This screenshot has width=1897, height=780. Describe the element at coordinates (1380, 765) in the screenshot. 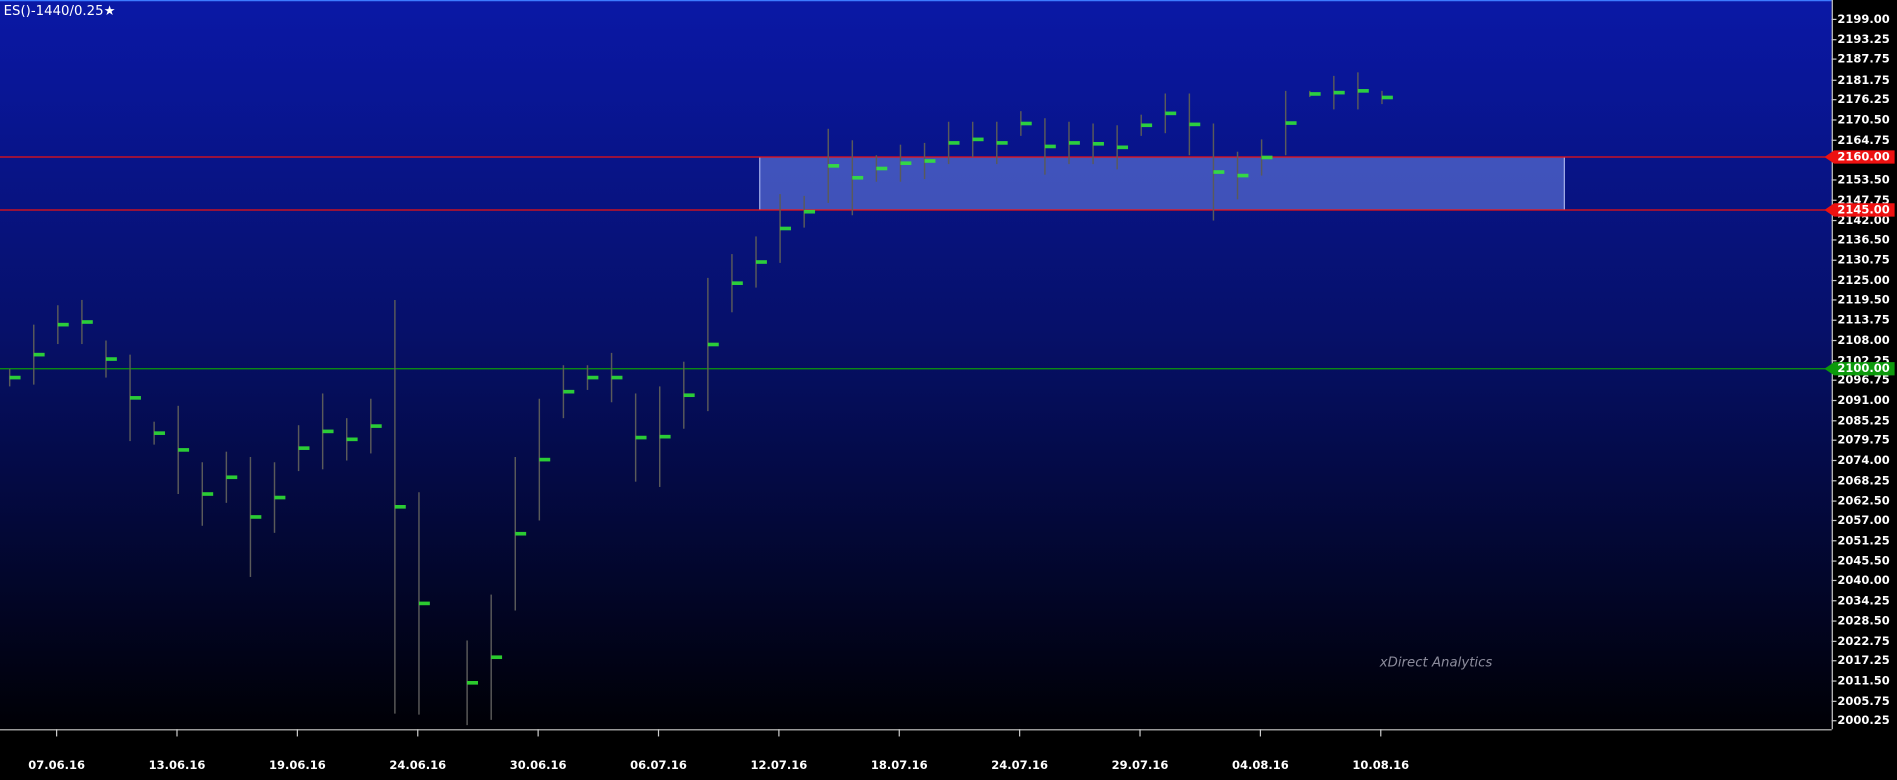

I see `x-tick-label: 10.08.16` at that location.